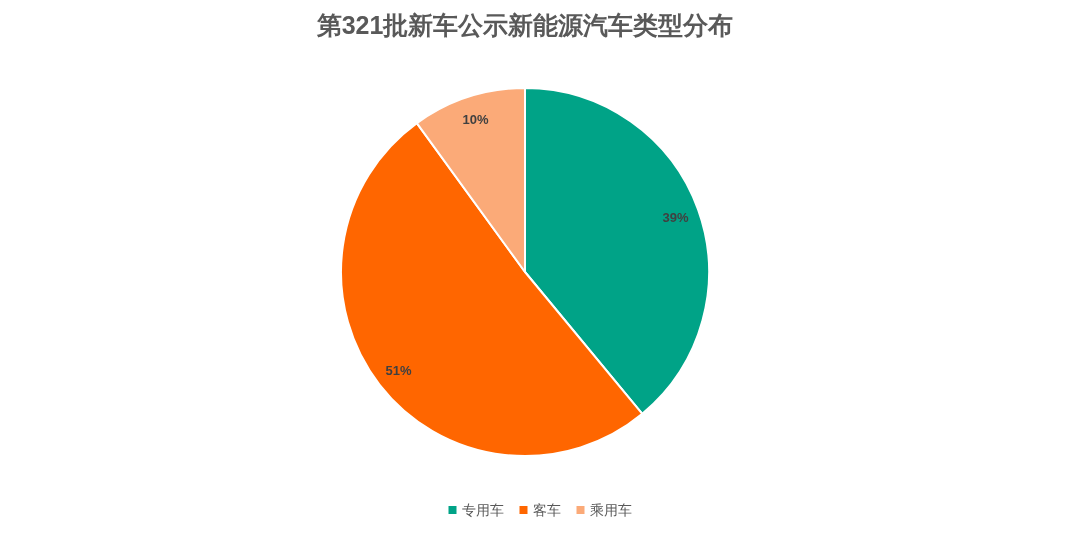  Describe the element at coordinates (546, 510) in the screenshot. I see `legend-label: 客车` at that location.